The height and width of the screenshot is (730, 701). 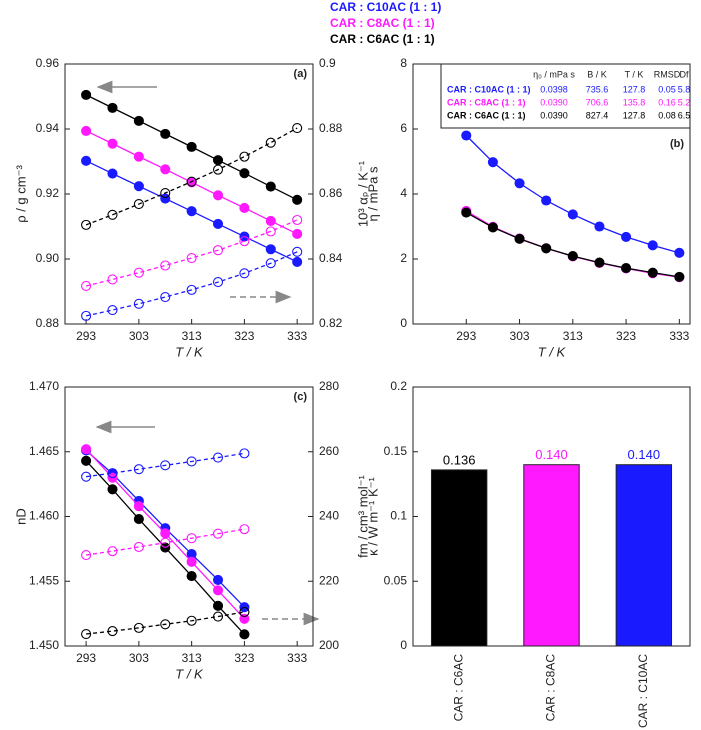 What do you see at coordinates (551, 555) in the screenshot?
I see `bar` at bounding box center [551, 555].